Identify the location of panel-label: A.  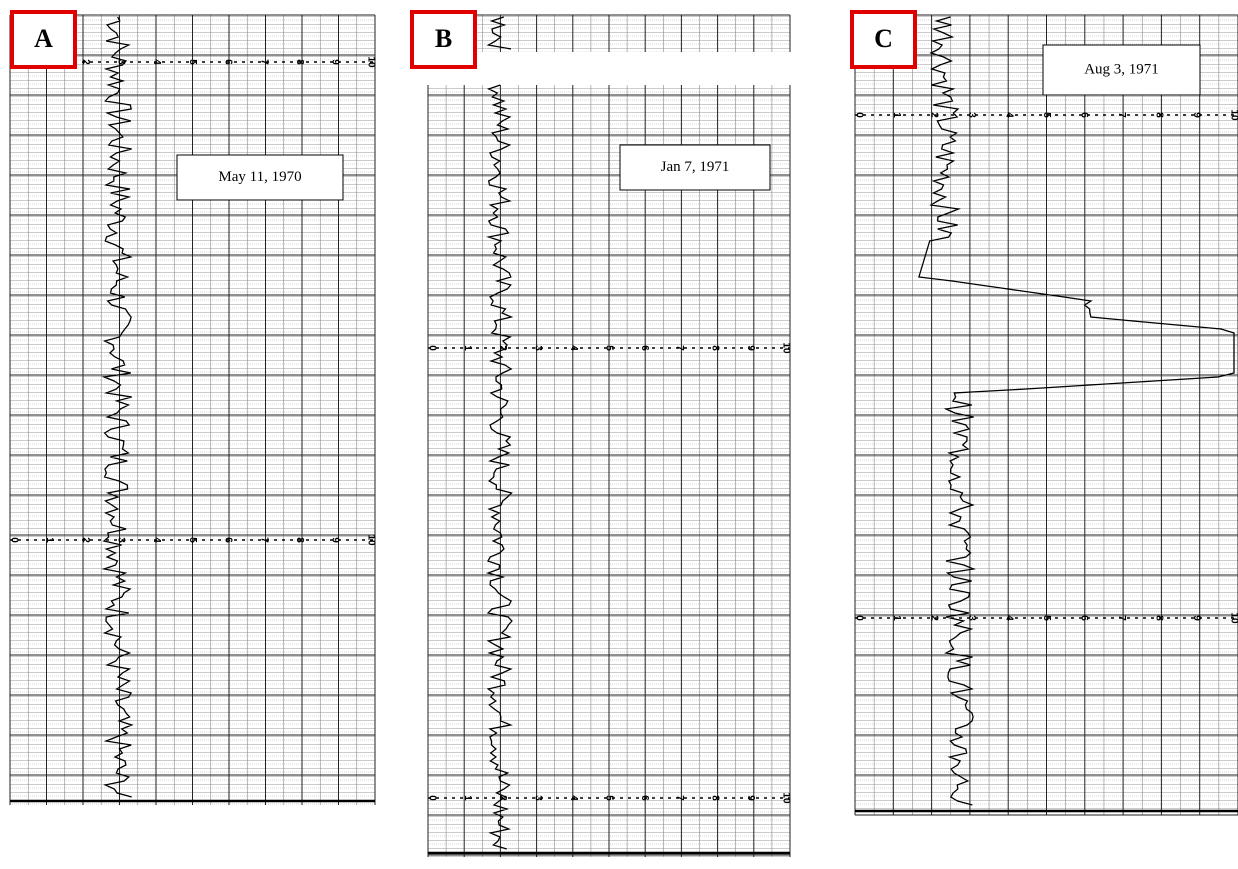
(43, 38).